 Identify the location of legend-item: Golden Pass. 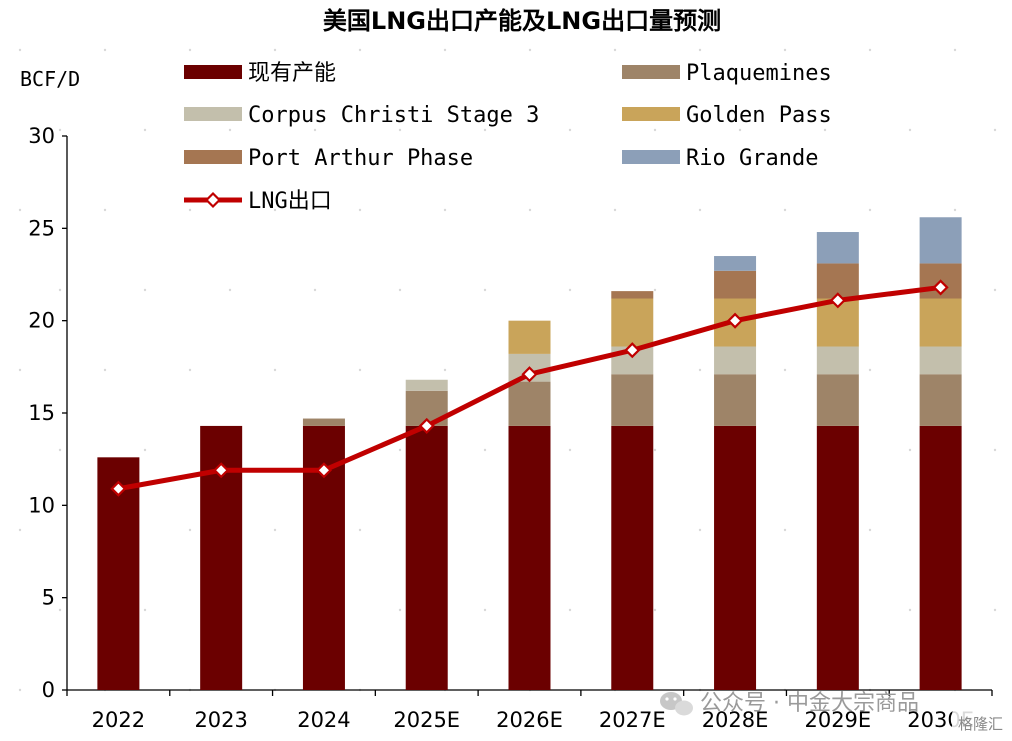
(727, 115).